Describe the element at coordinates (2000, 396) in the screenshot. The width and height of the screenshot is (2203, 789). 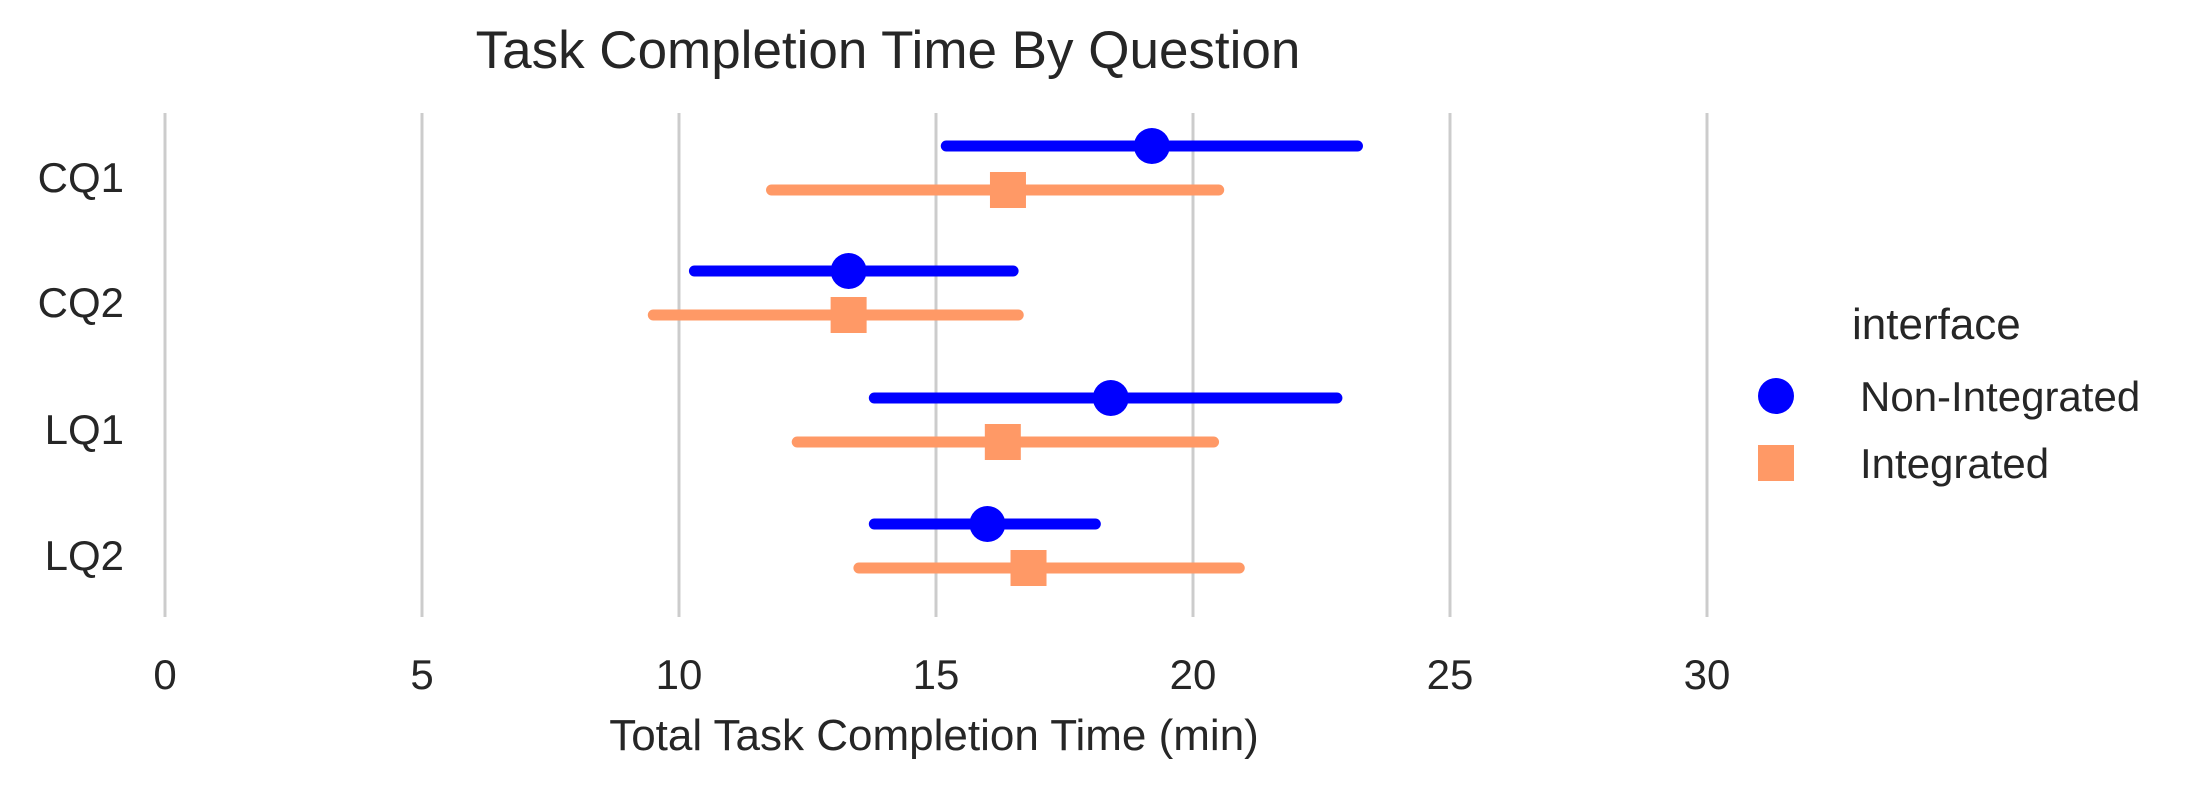
I see `legend-label: Non-Integrated` at that location.